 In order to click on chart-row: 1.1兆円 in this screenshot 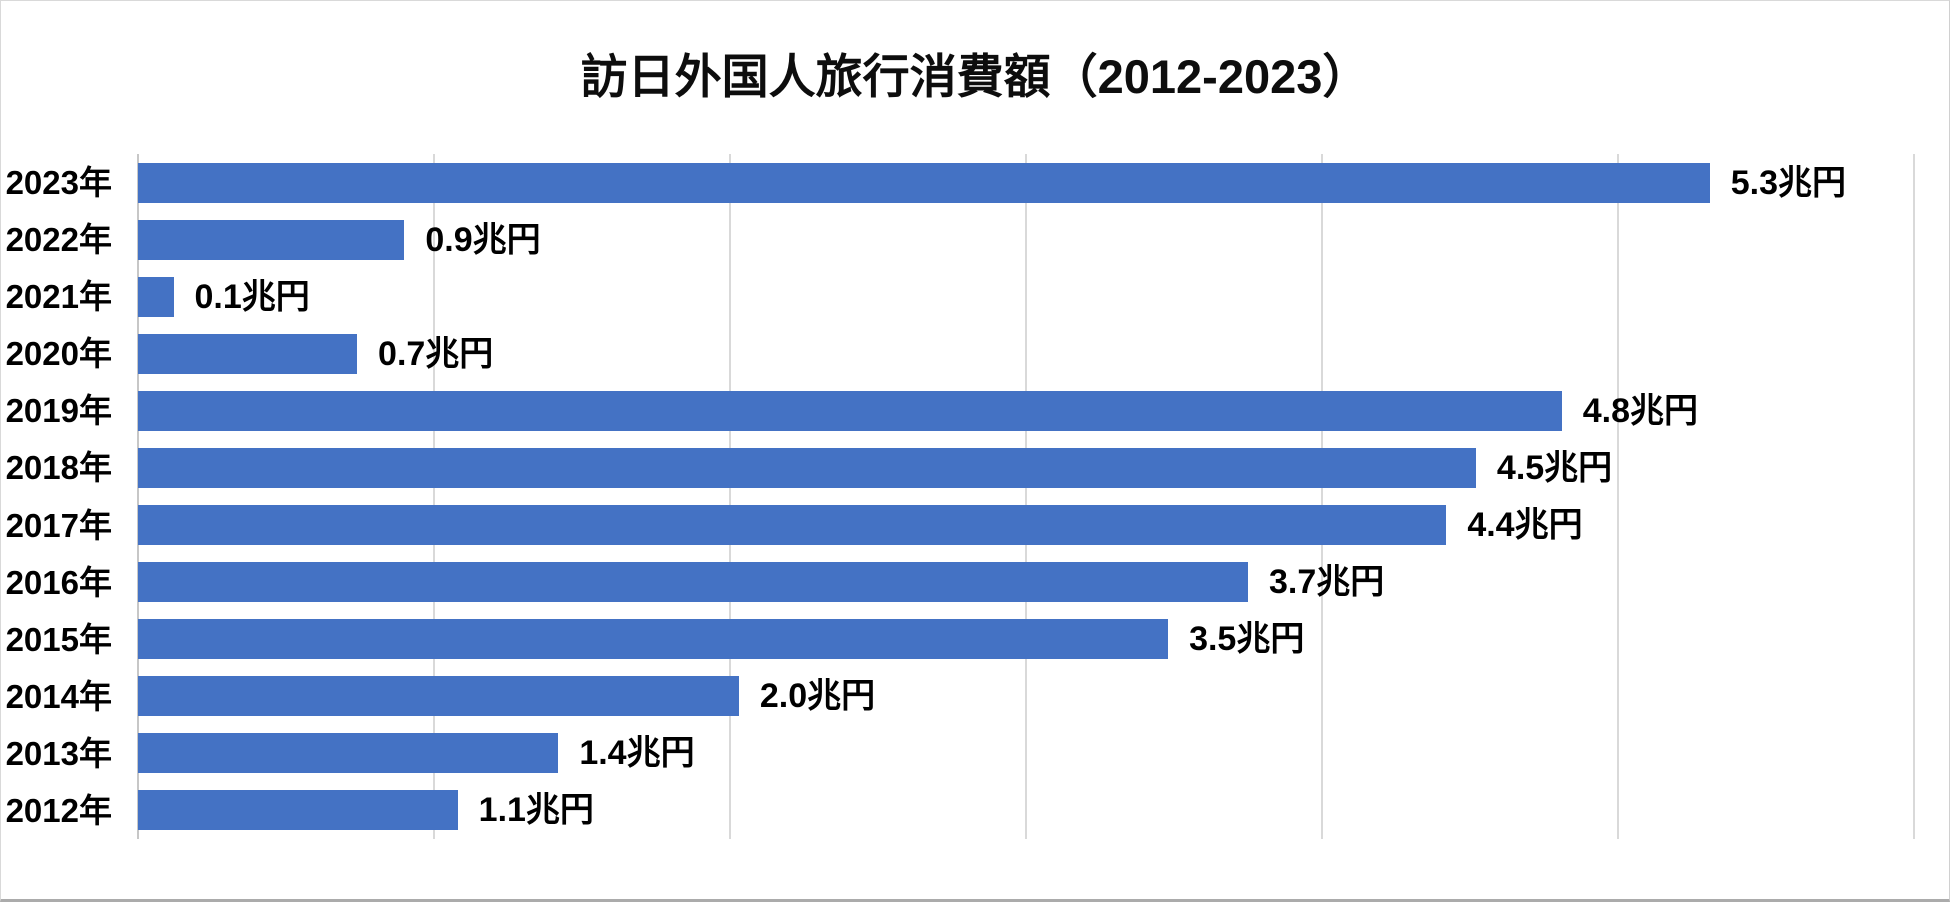, I will do `click(1026, 810)`.